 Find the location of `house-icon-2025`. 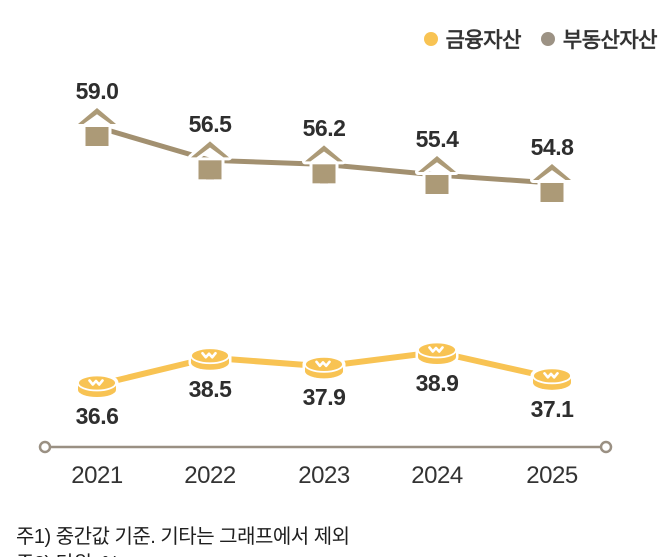

house-icon-2025 is located at coordinates (552, 183).